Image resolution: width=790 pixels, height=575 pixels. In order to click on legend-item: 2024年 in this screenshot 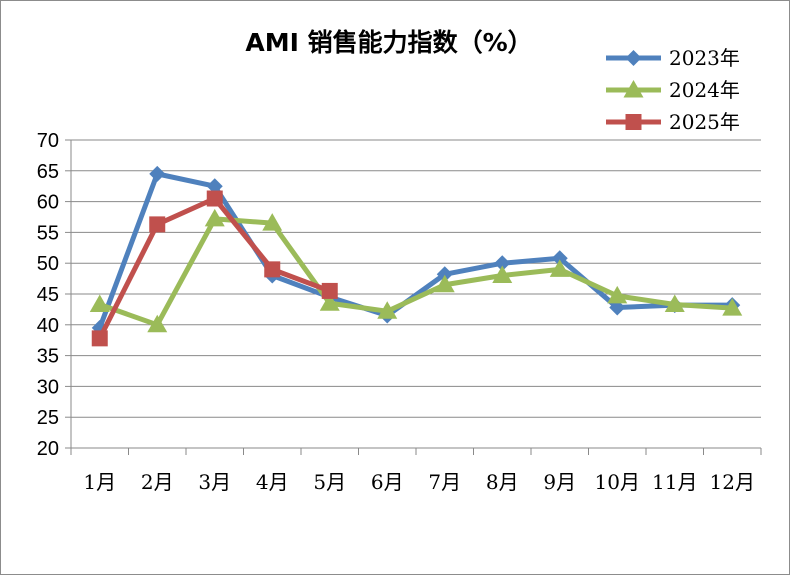, I will do `click(673, 90)`.